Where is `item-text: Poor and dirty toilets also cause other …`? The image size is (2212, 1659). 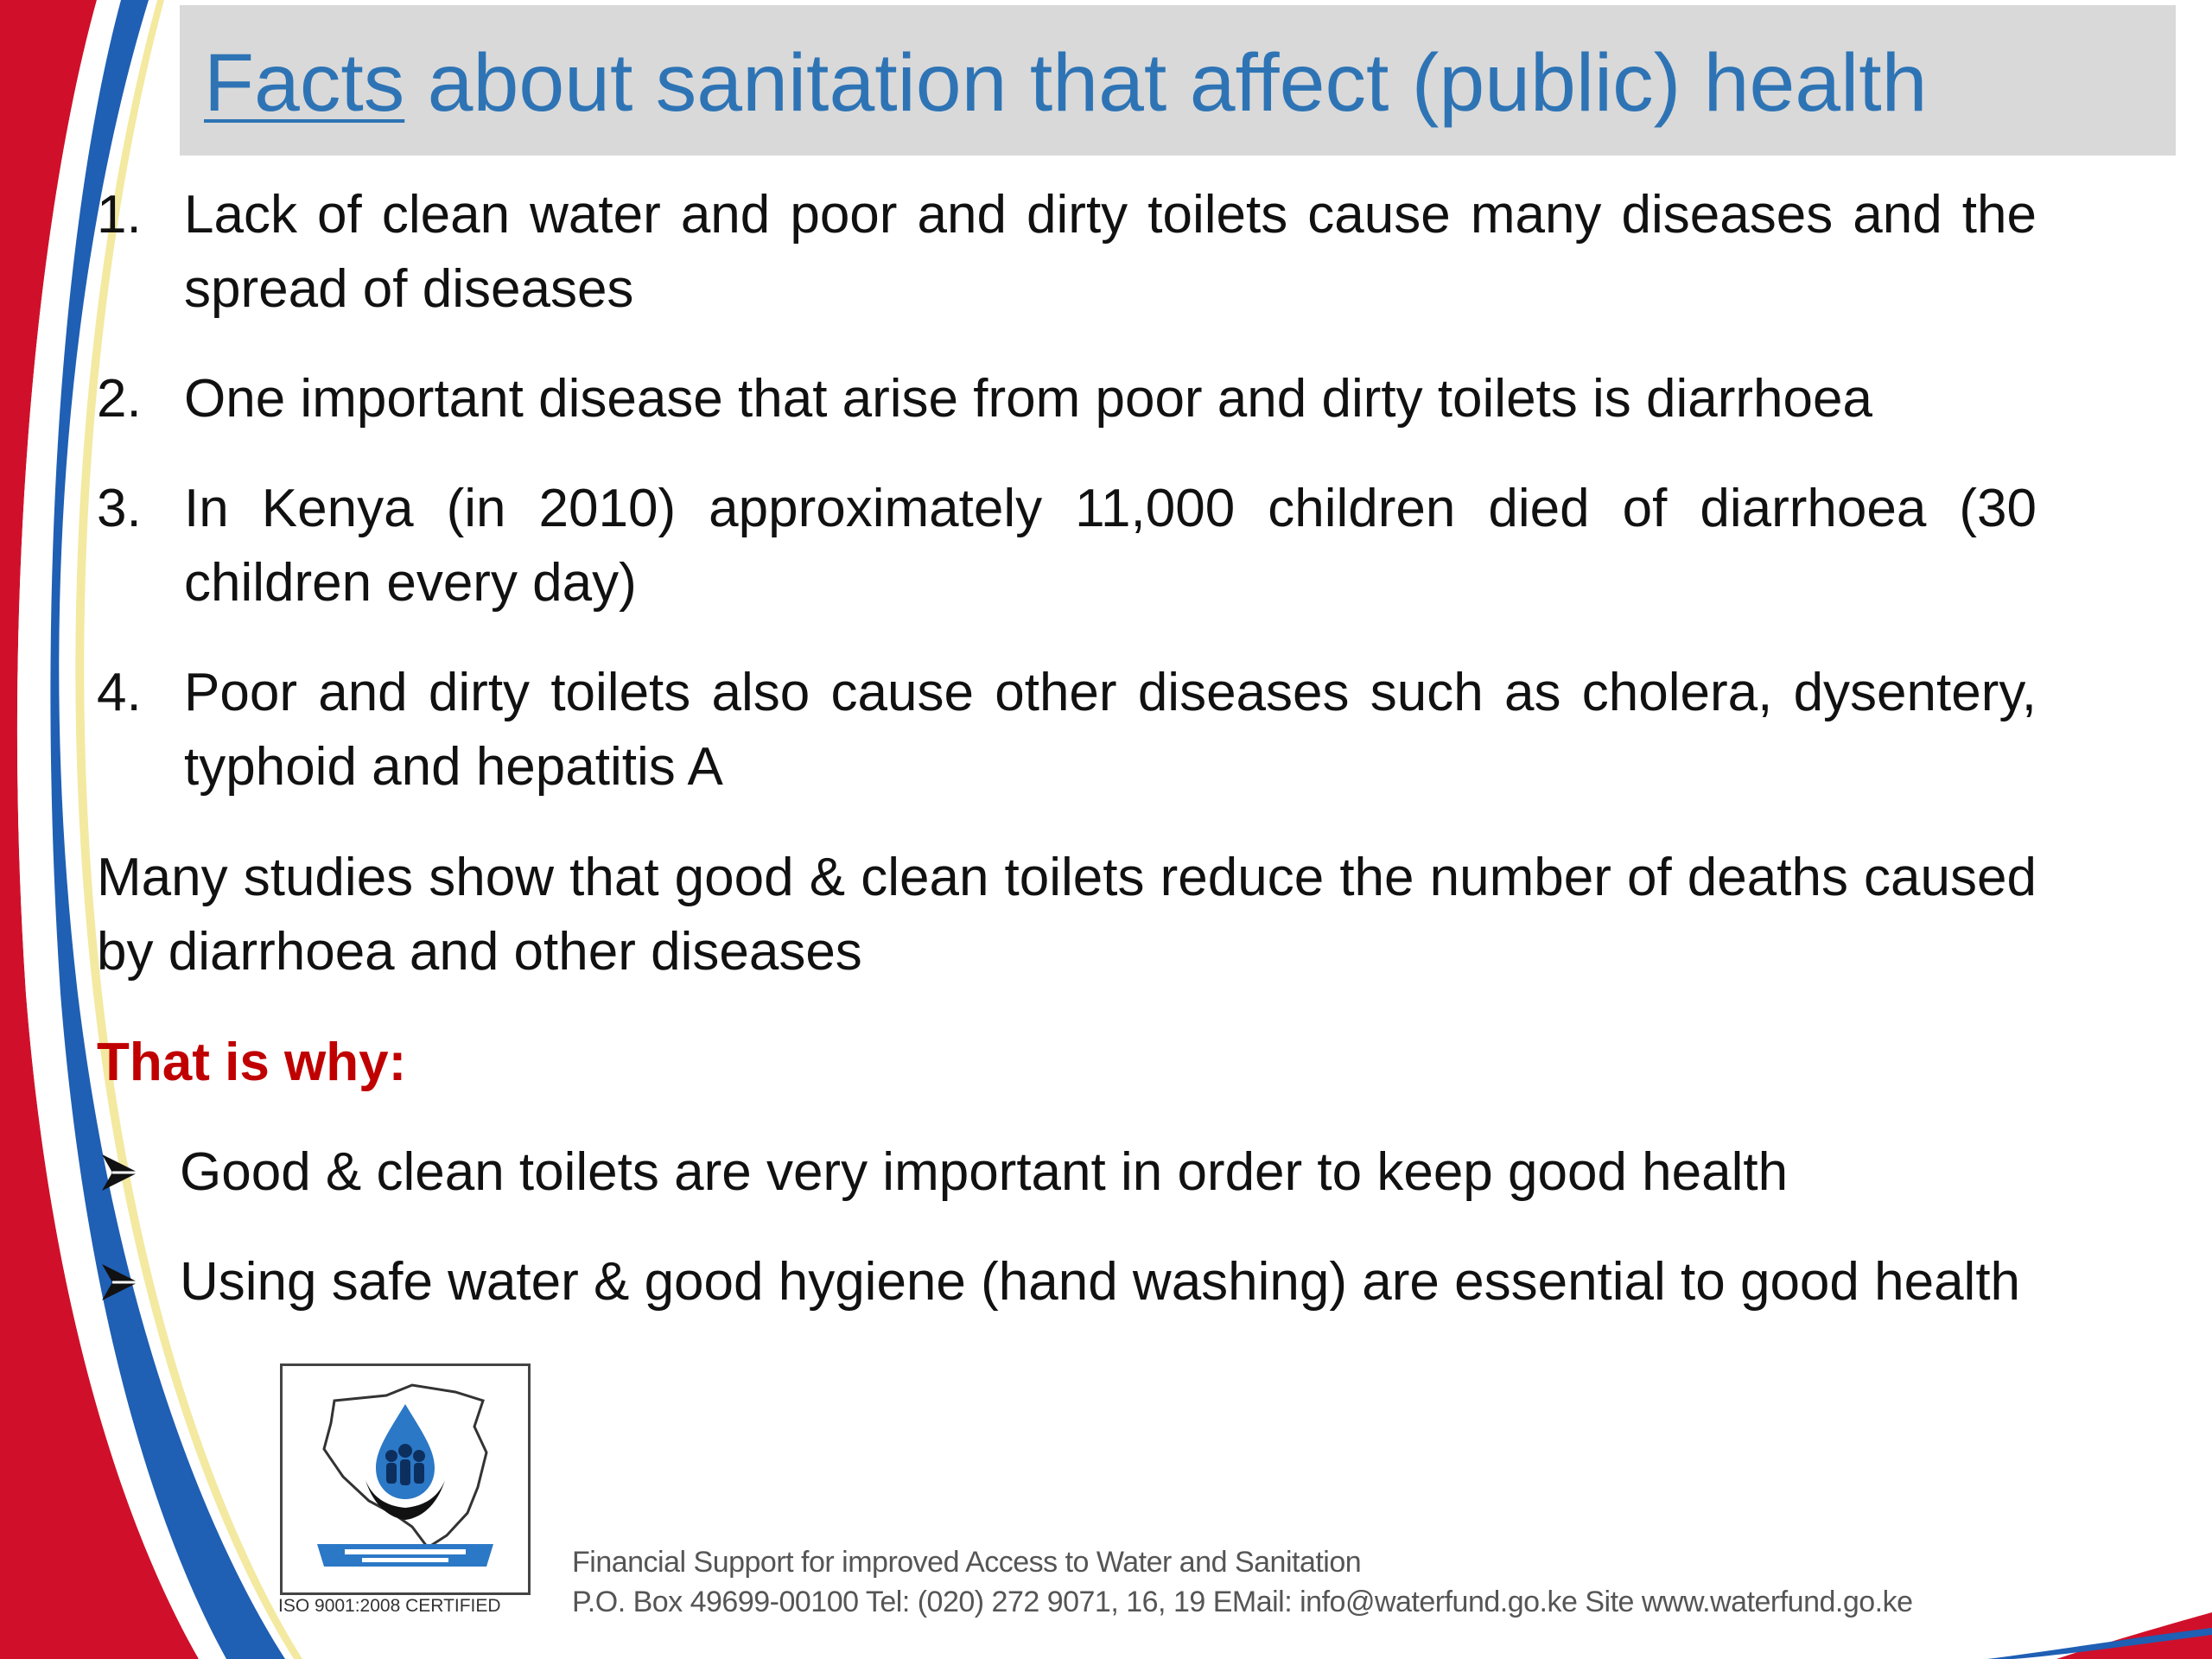 item-text: Poor and dirty toilets also cause other … is located at coordinates (1110, 730).